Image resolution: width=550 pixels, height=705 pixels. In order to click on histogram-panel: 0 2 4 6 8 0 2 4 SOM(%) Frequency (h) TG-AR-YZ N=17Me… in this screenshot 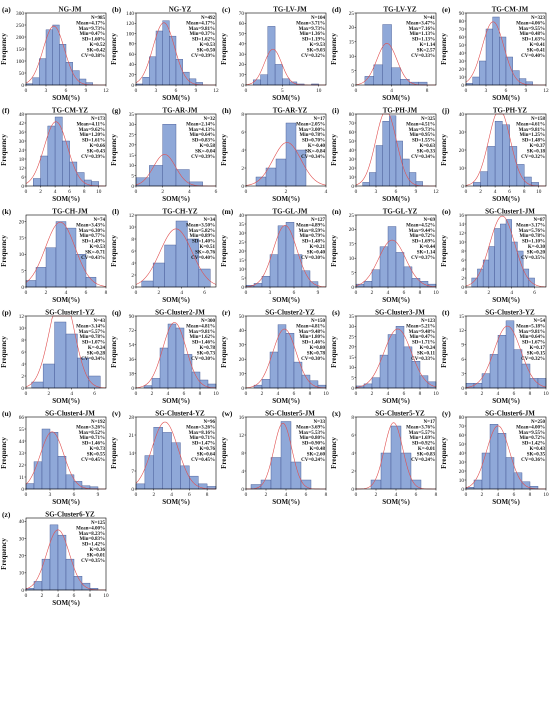, I will do `click(274, 154)`.